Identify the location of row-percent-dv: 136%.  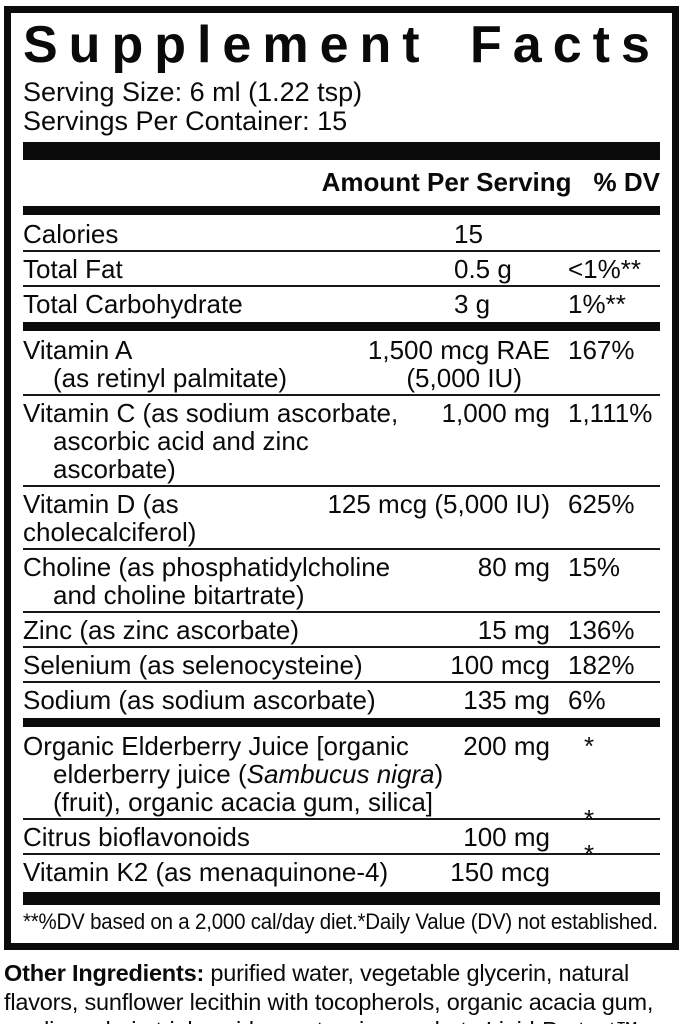
(601, 630).